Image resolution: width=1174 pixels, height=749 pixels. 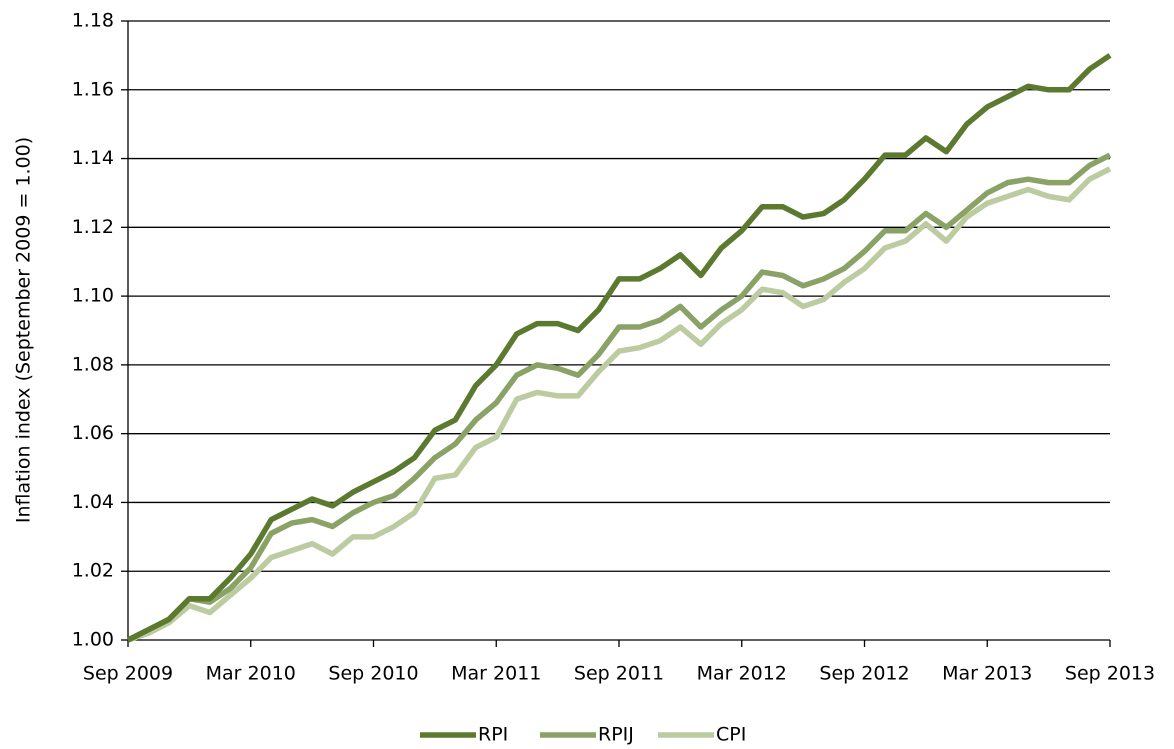 I want to click on y-tick-label: 1.12, so click(x=93, y=227).